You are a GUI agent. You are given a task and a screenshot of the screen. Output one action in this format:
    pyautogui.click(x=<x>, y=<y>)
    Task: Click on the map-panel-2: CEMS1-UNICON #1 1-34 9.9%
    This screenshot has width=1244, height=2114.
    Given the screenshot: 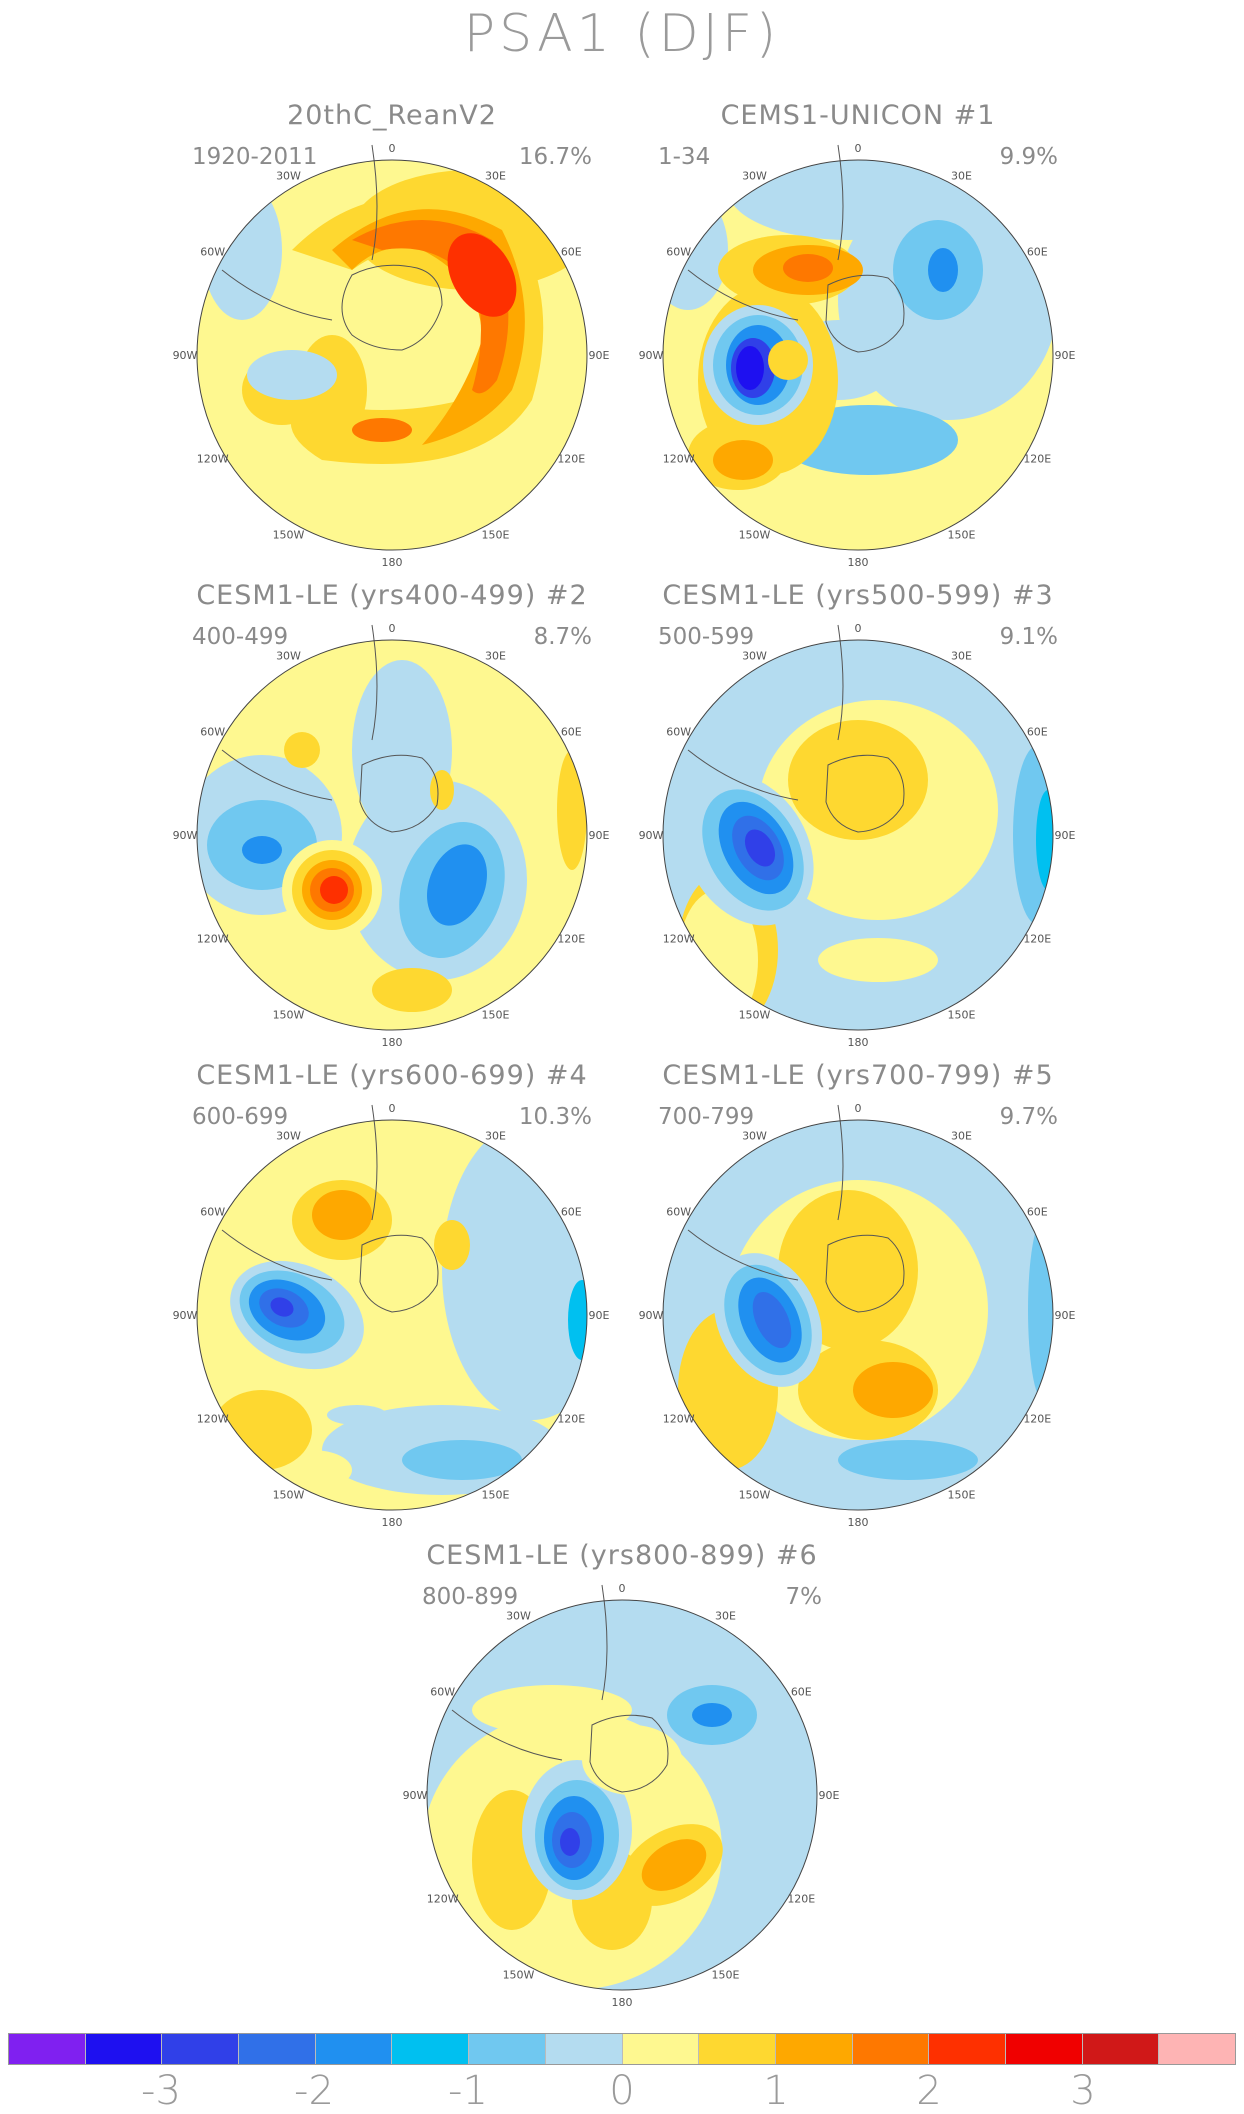 What is the action you would take?
    pyautogui.click(x=857, y=335)
    